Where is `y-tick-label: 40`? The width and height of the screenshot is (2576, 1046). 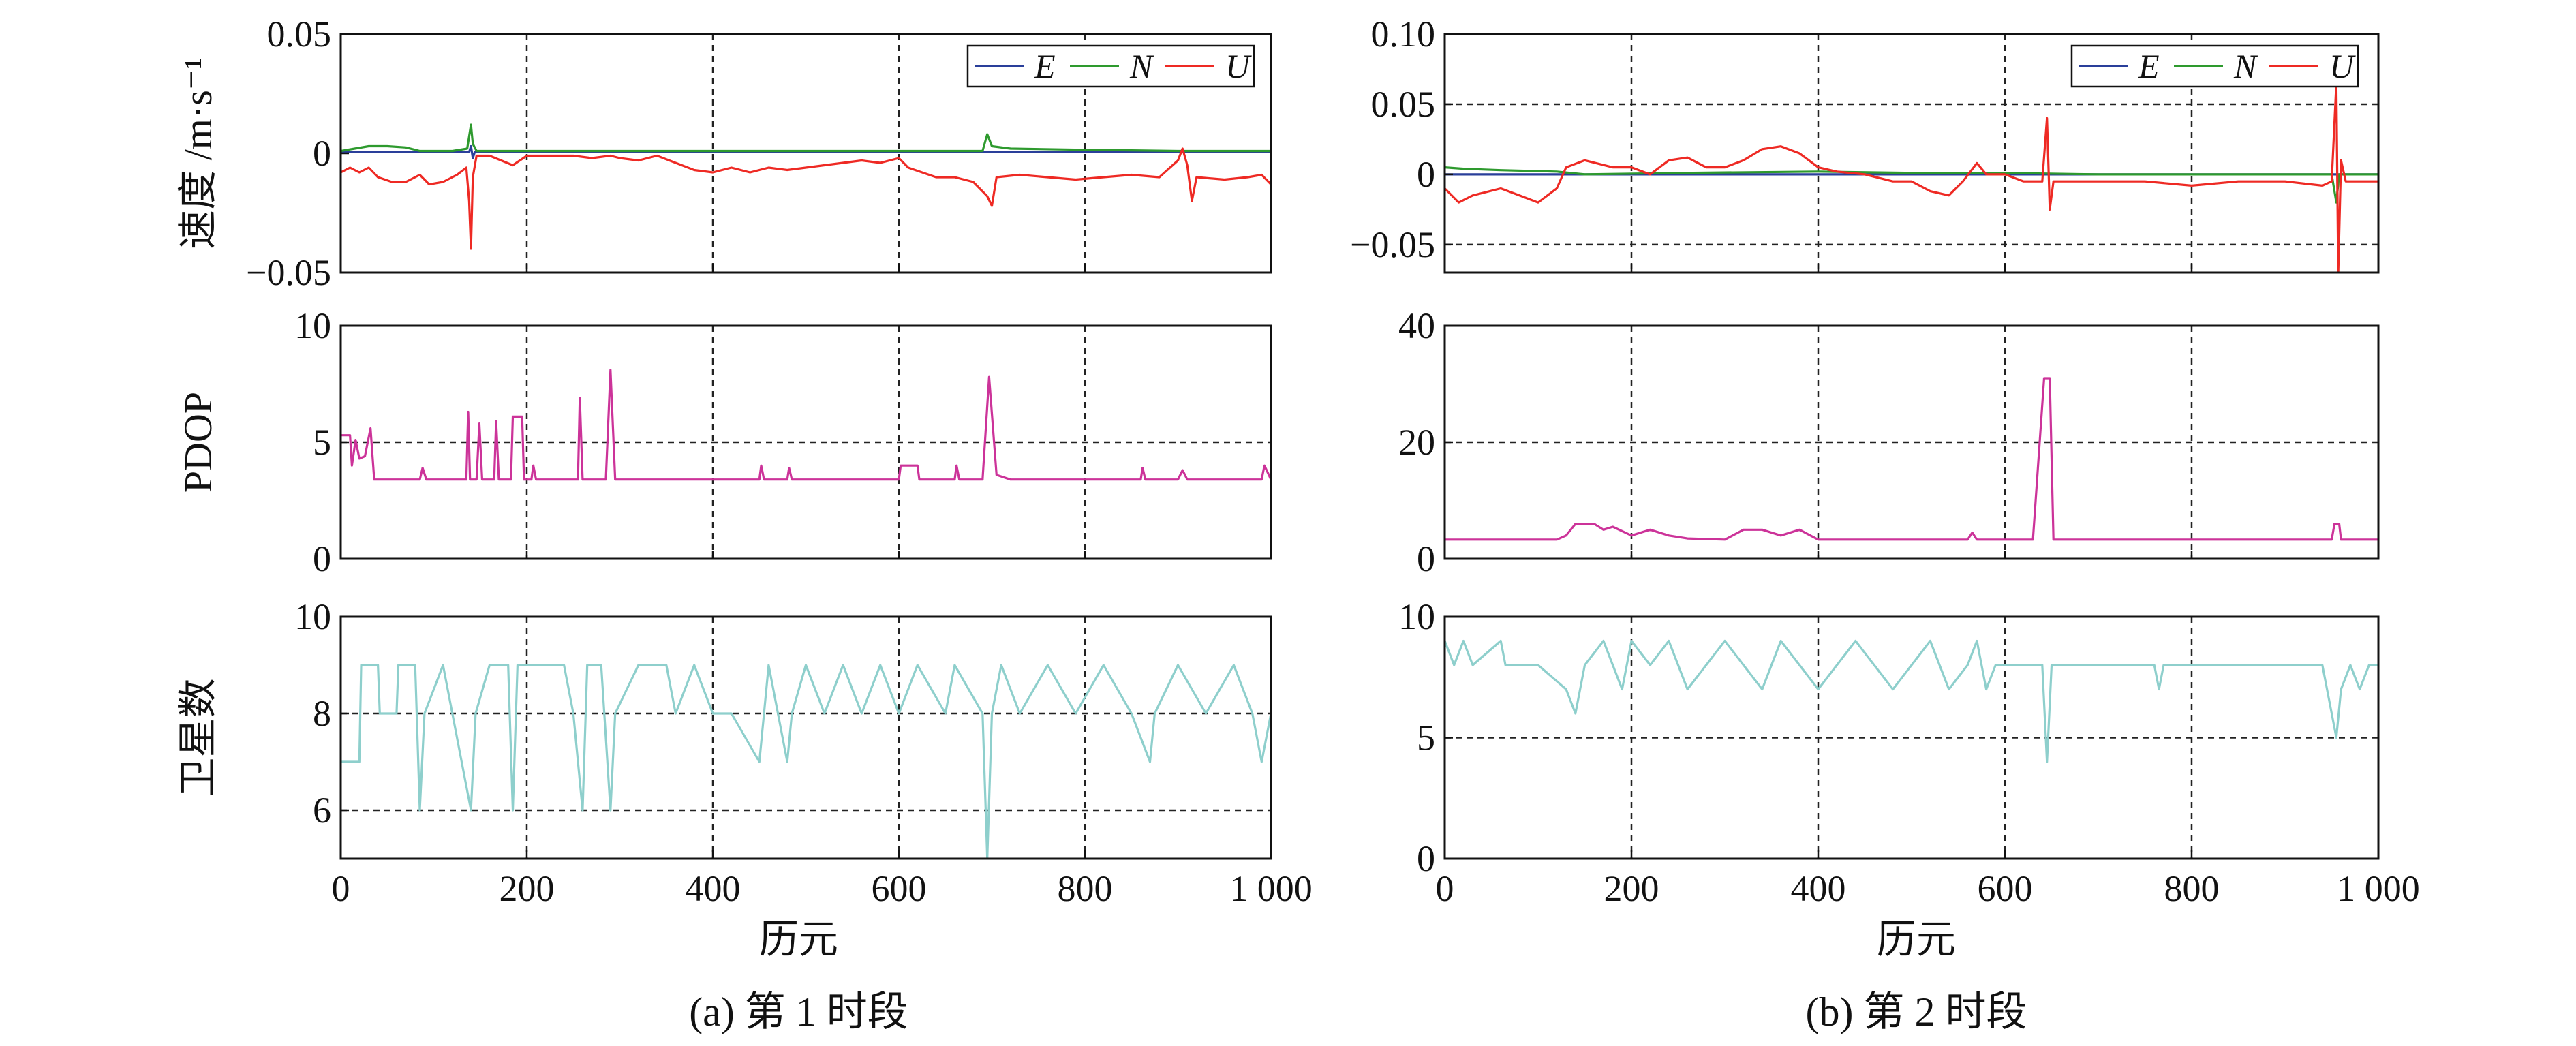
y-tick-label: 40 is located at coordinates (1417, 325).